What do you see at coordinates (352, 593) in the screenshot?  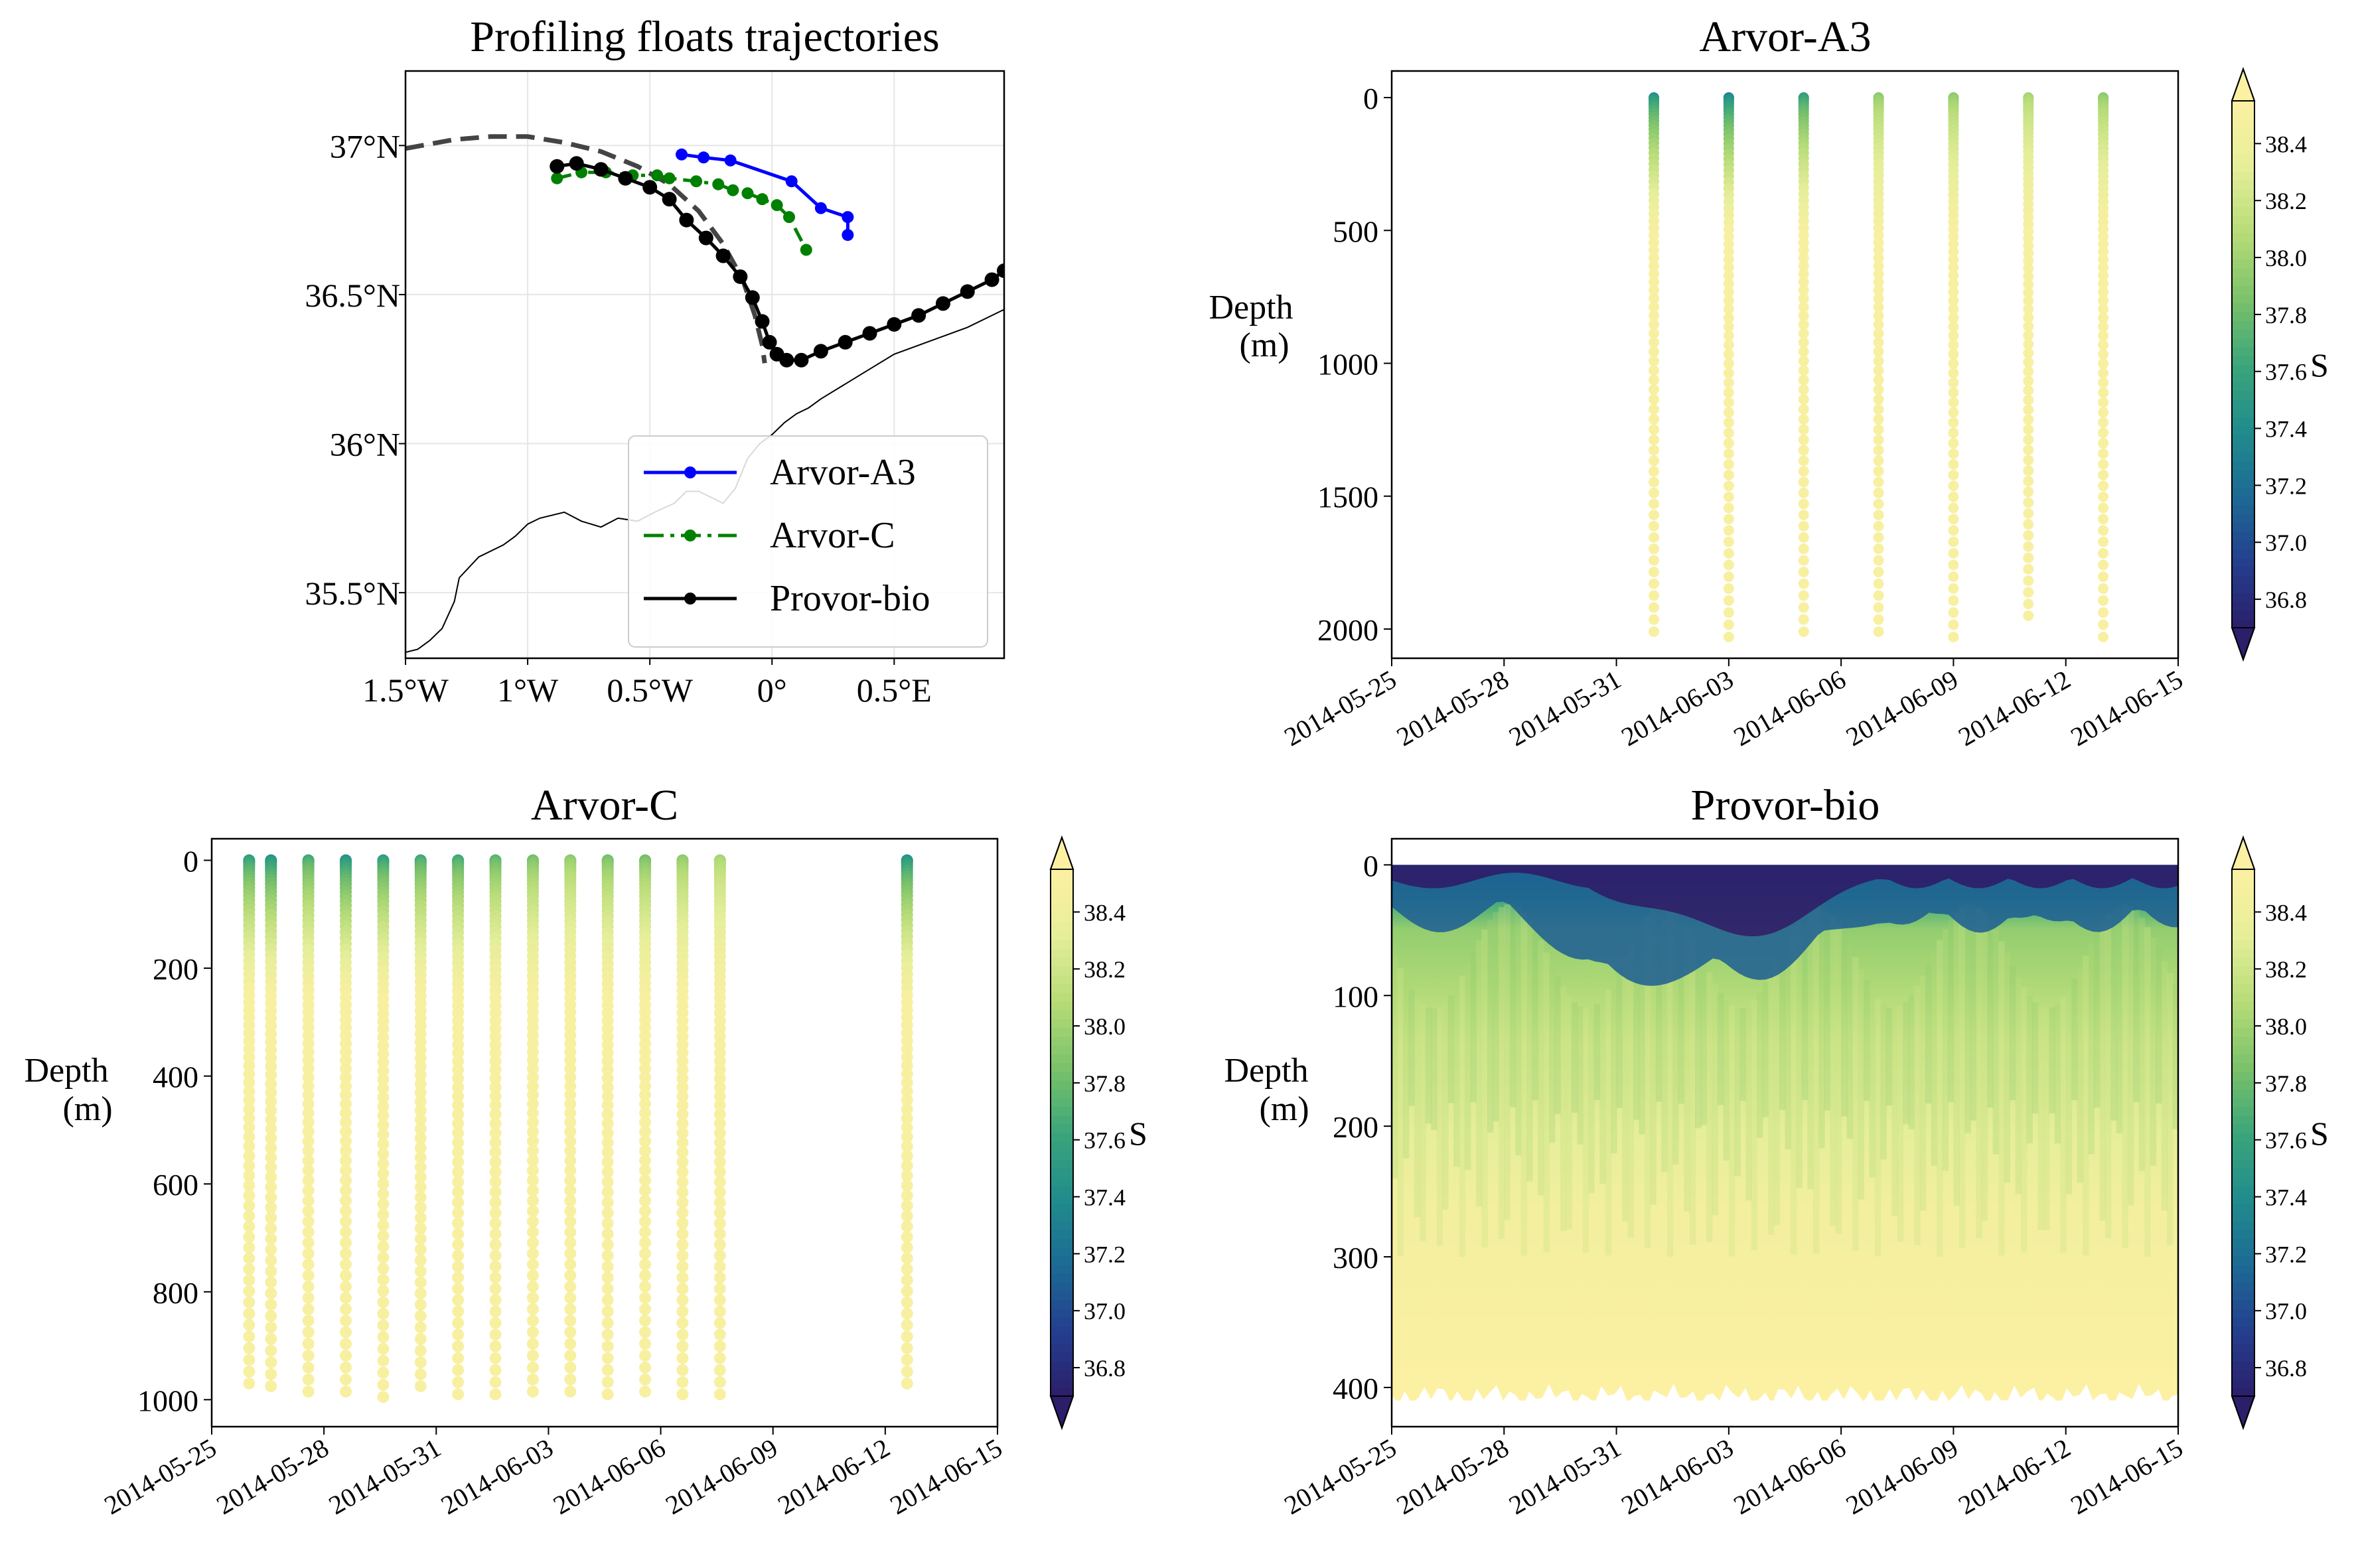 I see `map-y-tick-label-0: 35.5°N` at bounding box center [352, 593].